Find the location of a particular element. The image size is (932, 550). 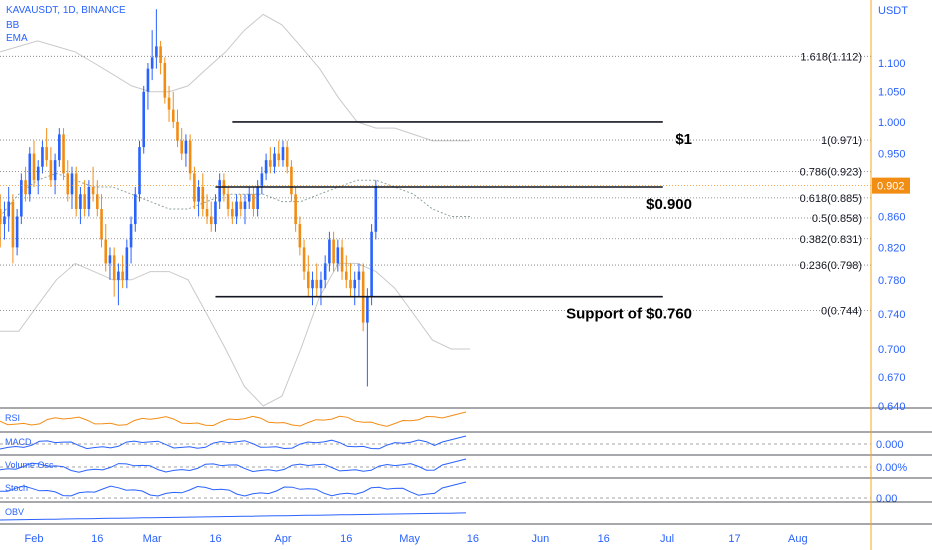

ema-line is located at coordinates (235, 194).